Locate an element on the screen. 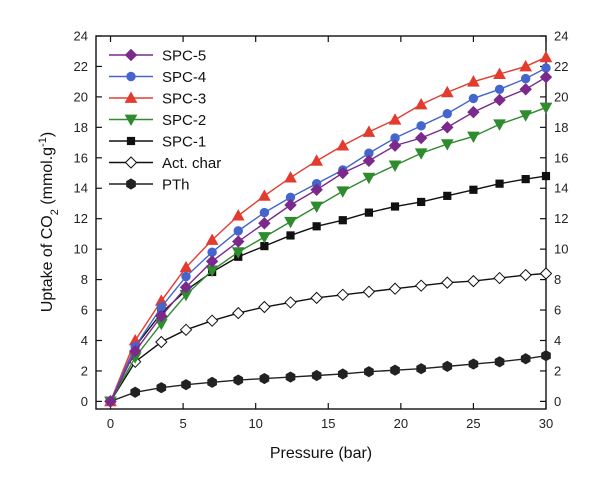 Image resolution: width=602 pixels, height=492 pixels. y-tick-label-right-6: 6 is located at coordinates (557, 310).